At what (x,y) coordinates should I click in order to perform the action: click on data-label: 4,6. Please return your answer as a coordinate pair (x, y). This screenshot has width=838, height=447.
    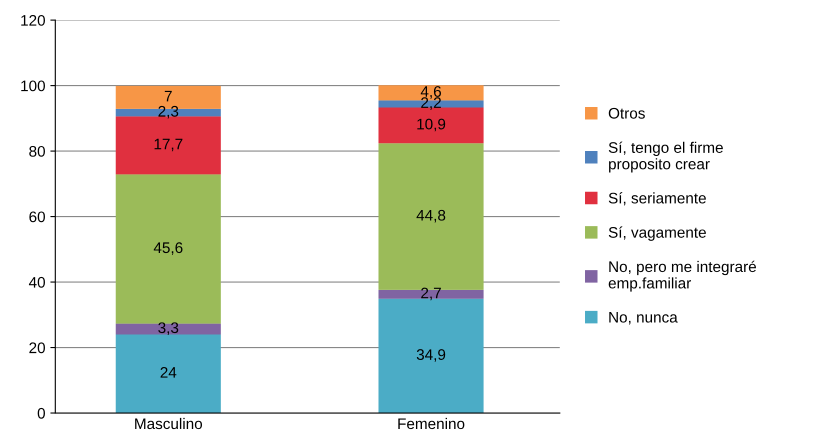
    Looking at the image, I should click on (430, 92).